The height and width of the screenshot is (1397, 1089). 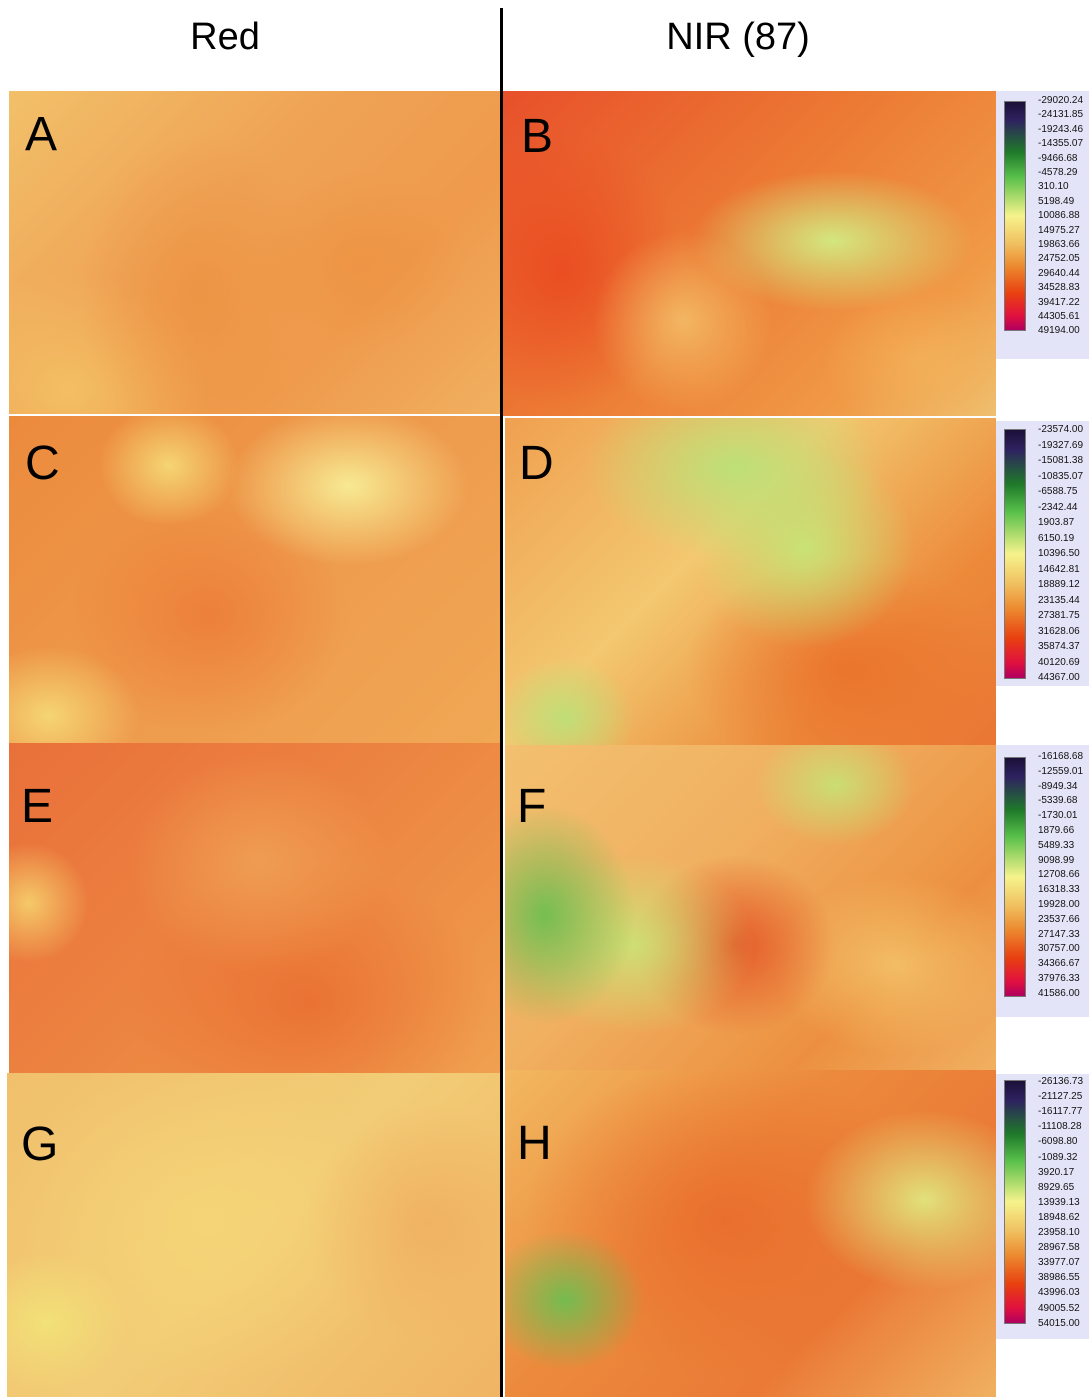 What do you see at coordinates (1058, 1157) in the screenshot?
I see `legend-value: -1089.32` at bounding box center [1058, 1157].